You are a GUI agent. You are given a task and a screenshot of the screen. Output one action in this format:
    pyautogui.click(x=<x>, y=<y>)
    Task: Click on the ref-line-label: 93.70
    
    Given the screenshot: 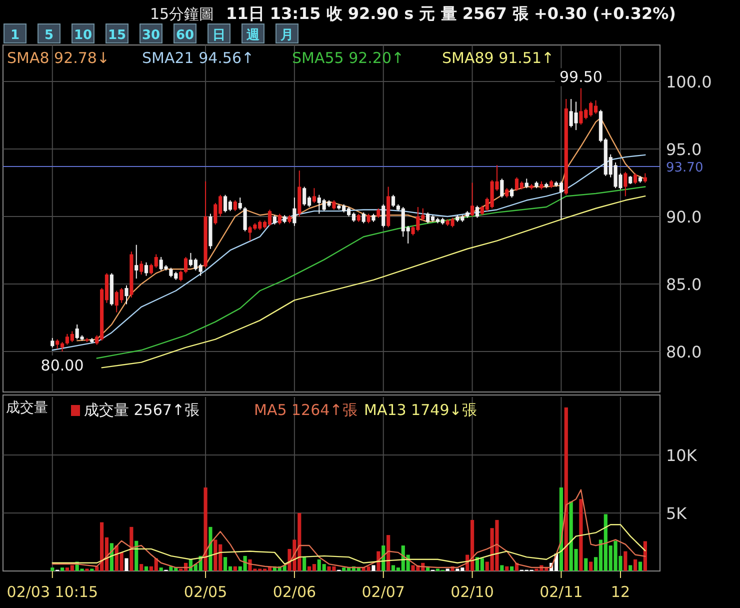 What is the action you would take?
    pyautogui.click(x=685, y=168)
    